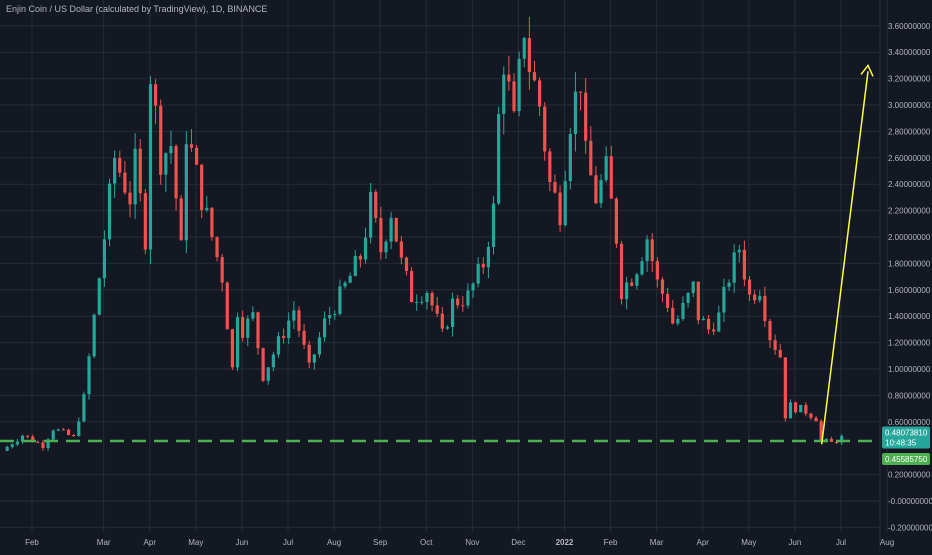 This screenshot has width=932, height=555. Describe the element at coordinates (844, 258) in the screenshot. I see `projection-arrow-line` at that location.